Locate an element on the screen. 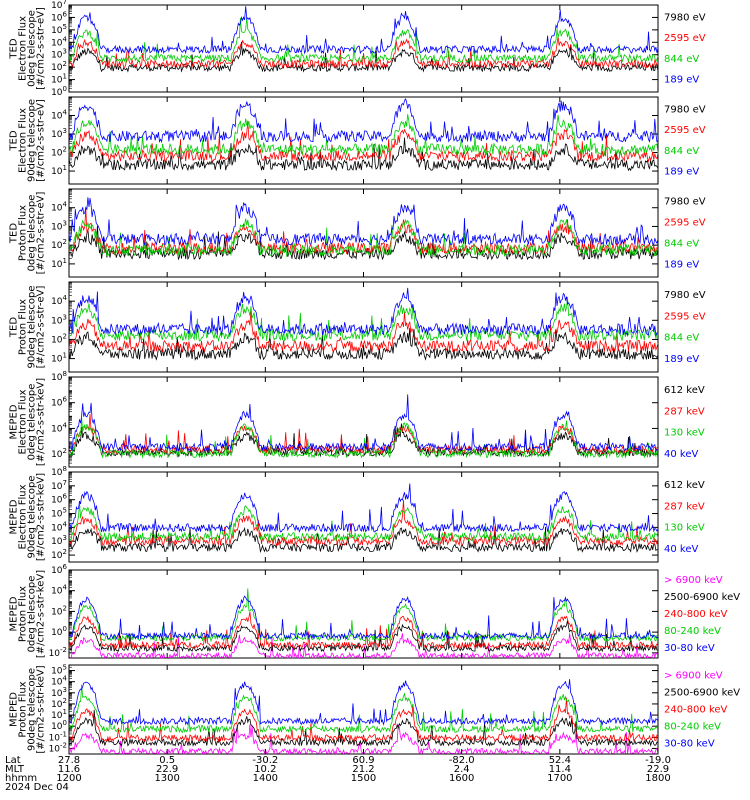  legend-entry: 40 keV is located at coordinates (681, 549).